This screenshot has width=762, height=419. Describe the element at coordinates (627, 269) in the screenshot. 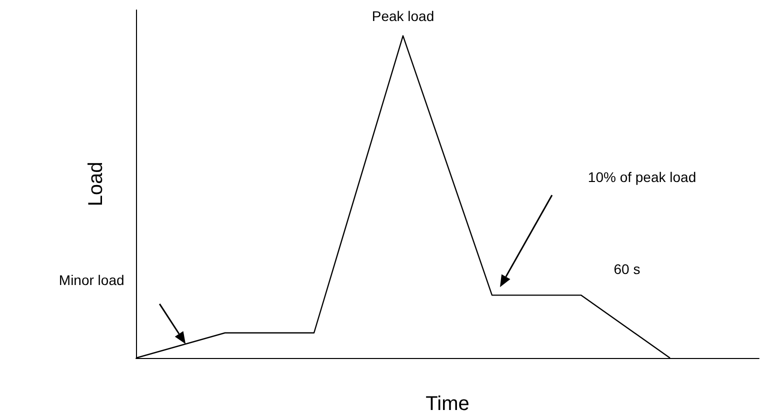

I see `annotation: 60 s` at that location.